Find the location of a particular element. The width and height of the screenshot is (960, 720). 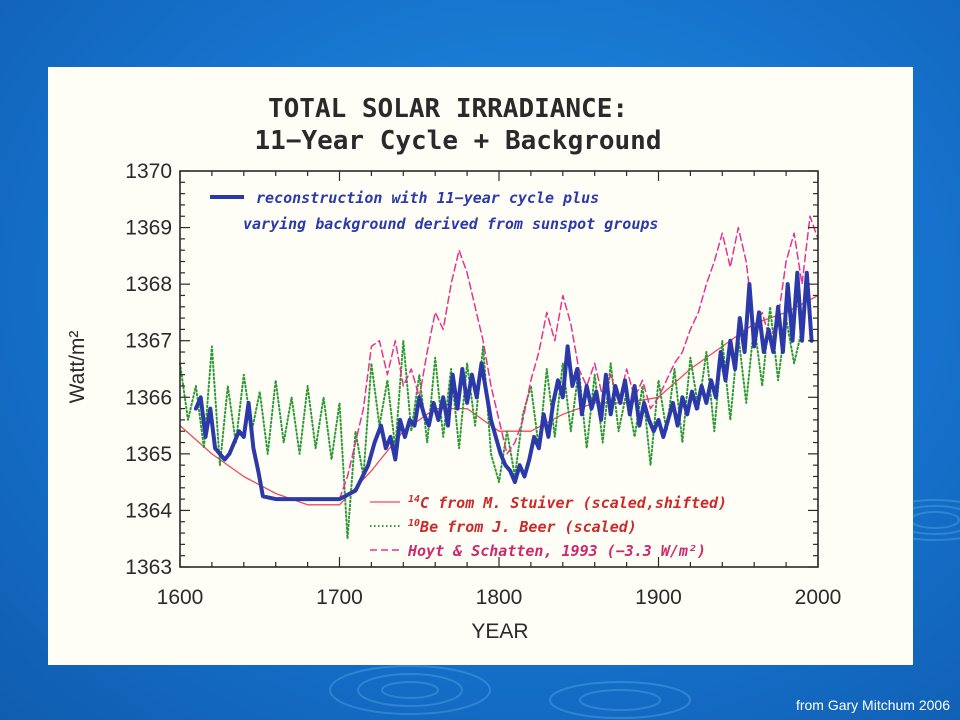

y-tick-label: 1370 is located at coordinates (148, 171).